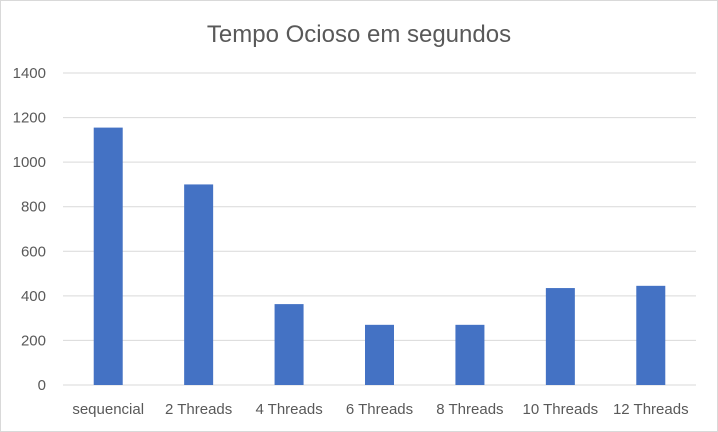  Describe the element at coordinates (33, 207) in the screenshot. I see `y-tick-label: 800` at that location.